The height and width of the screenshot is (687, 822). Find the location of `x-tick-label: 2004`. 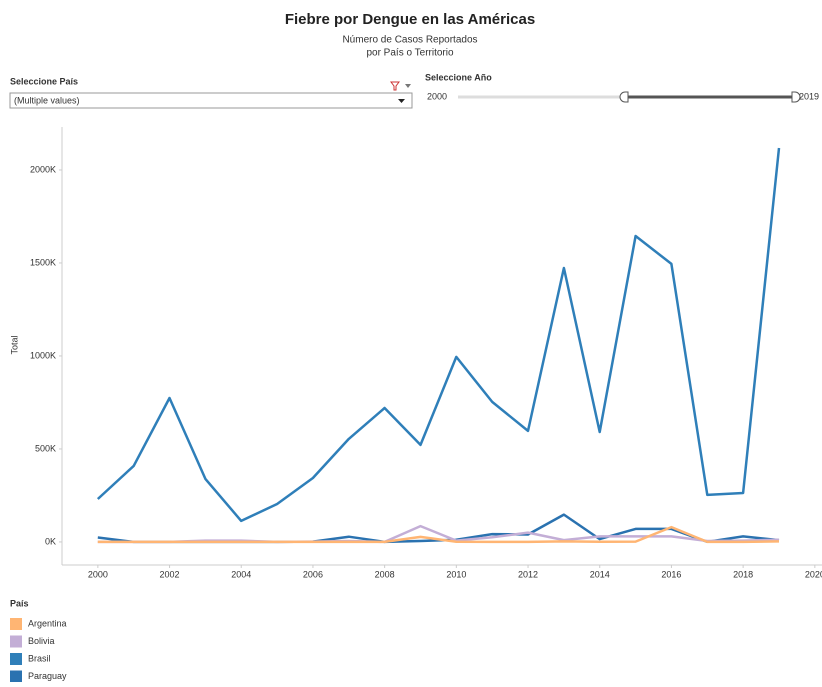

x-tick-label: 2004 is located at coordinates (241, 574).